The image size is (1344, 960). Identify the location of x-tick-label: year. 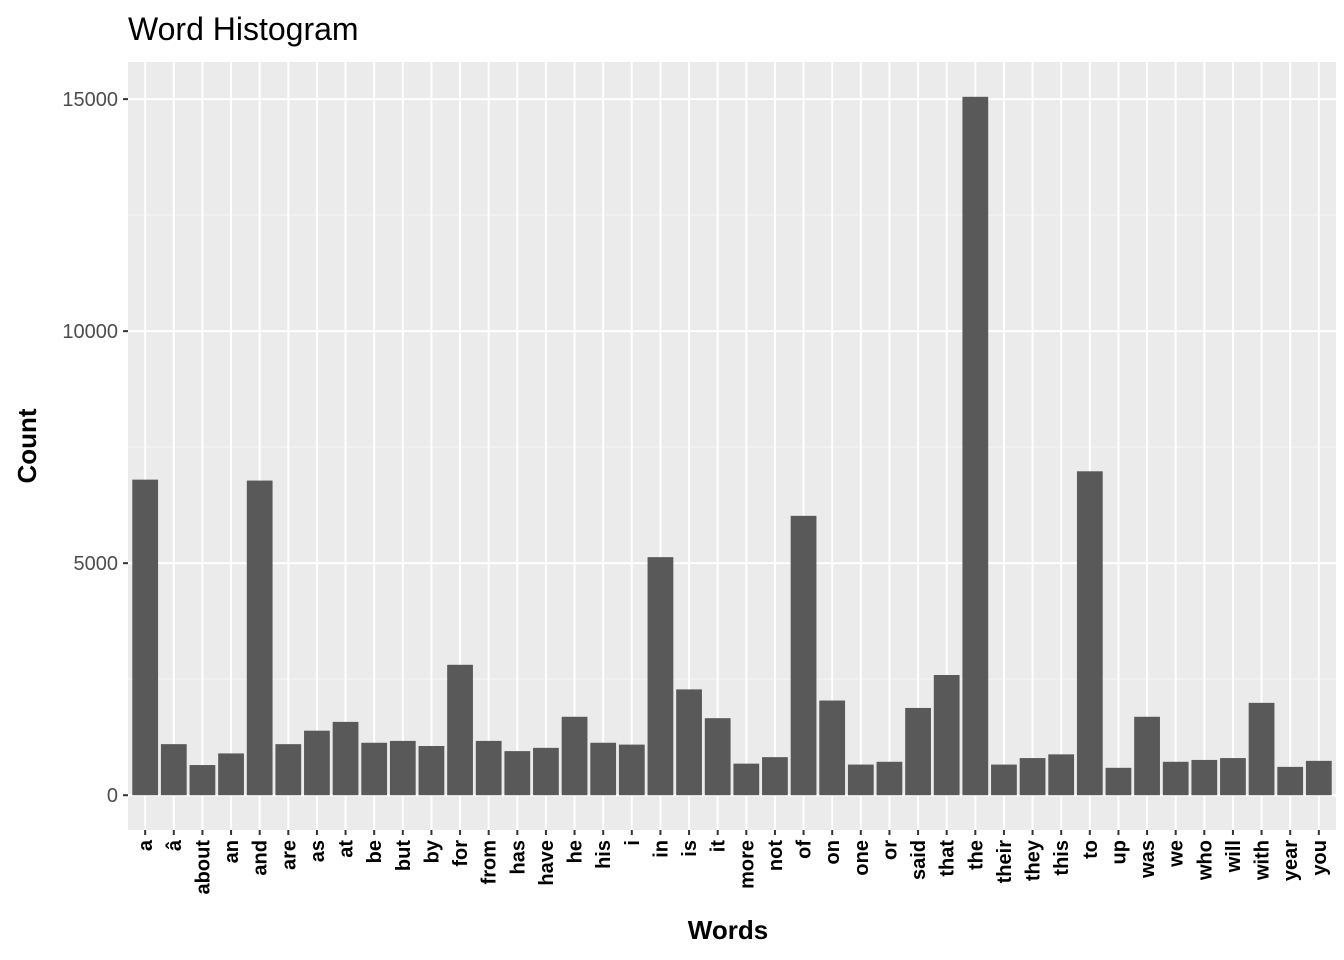
(1291, 860).